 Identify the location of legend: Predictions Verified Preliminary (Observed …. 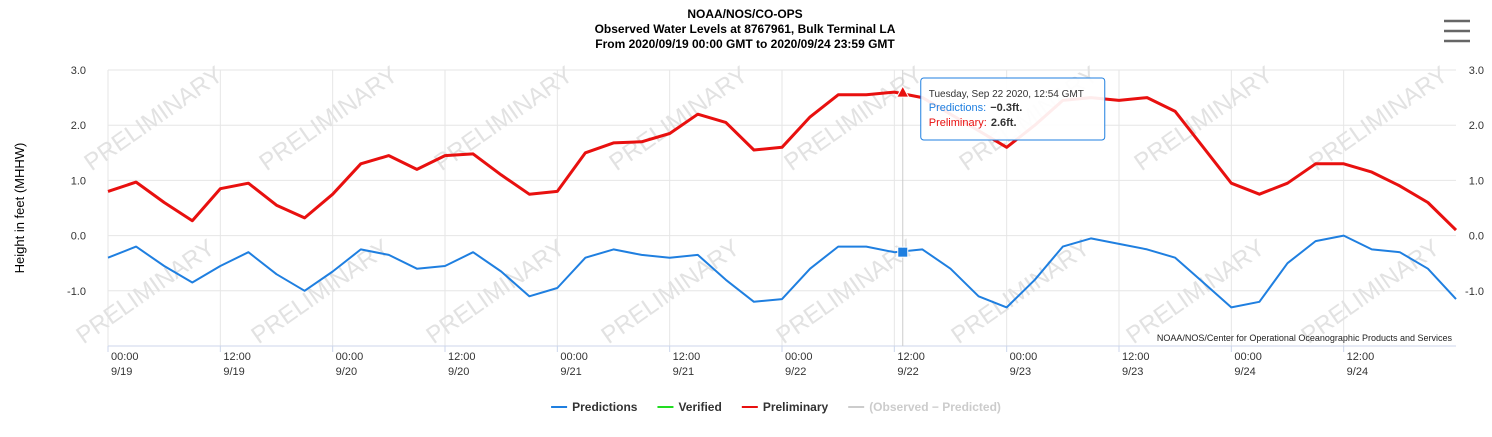
(776, 407).